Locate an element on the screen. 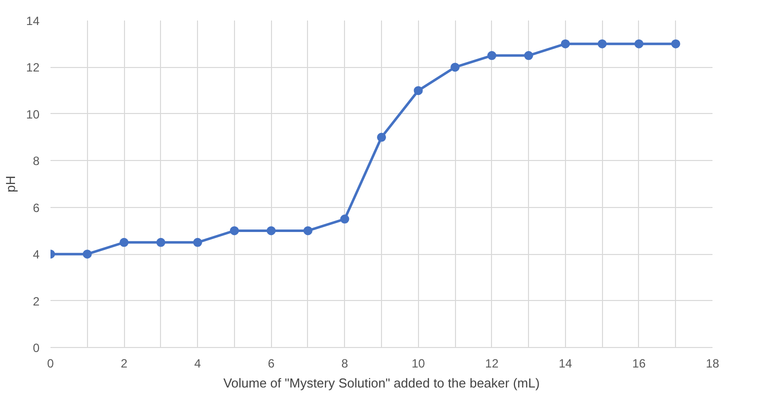  y-tick-label: 4 is located at coordinates (36, 255).